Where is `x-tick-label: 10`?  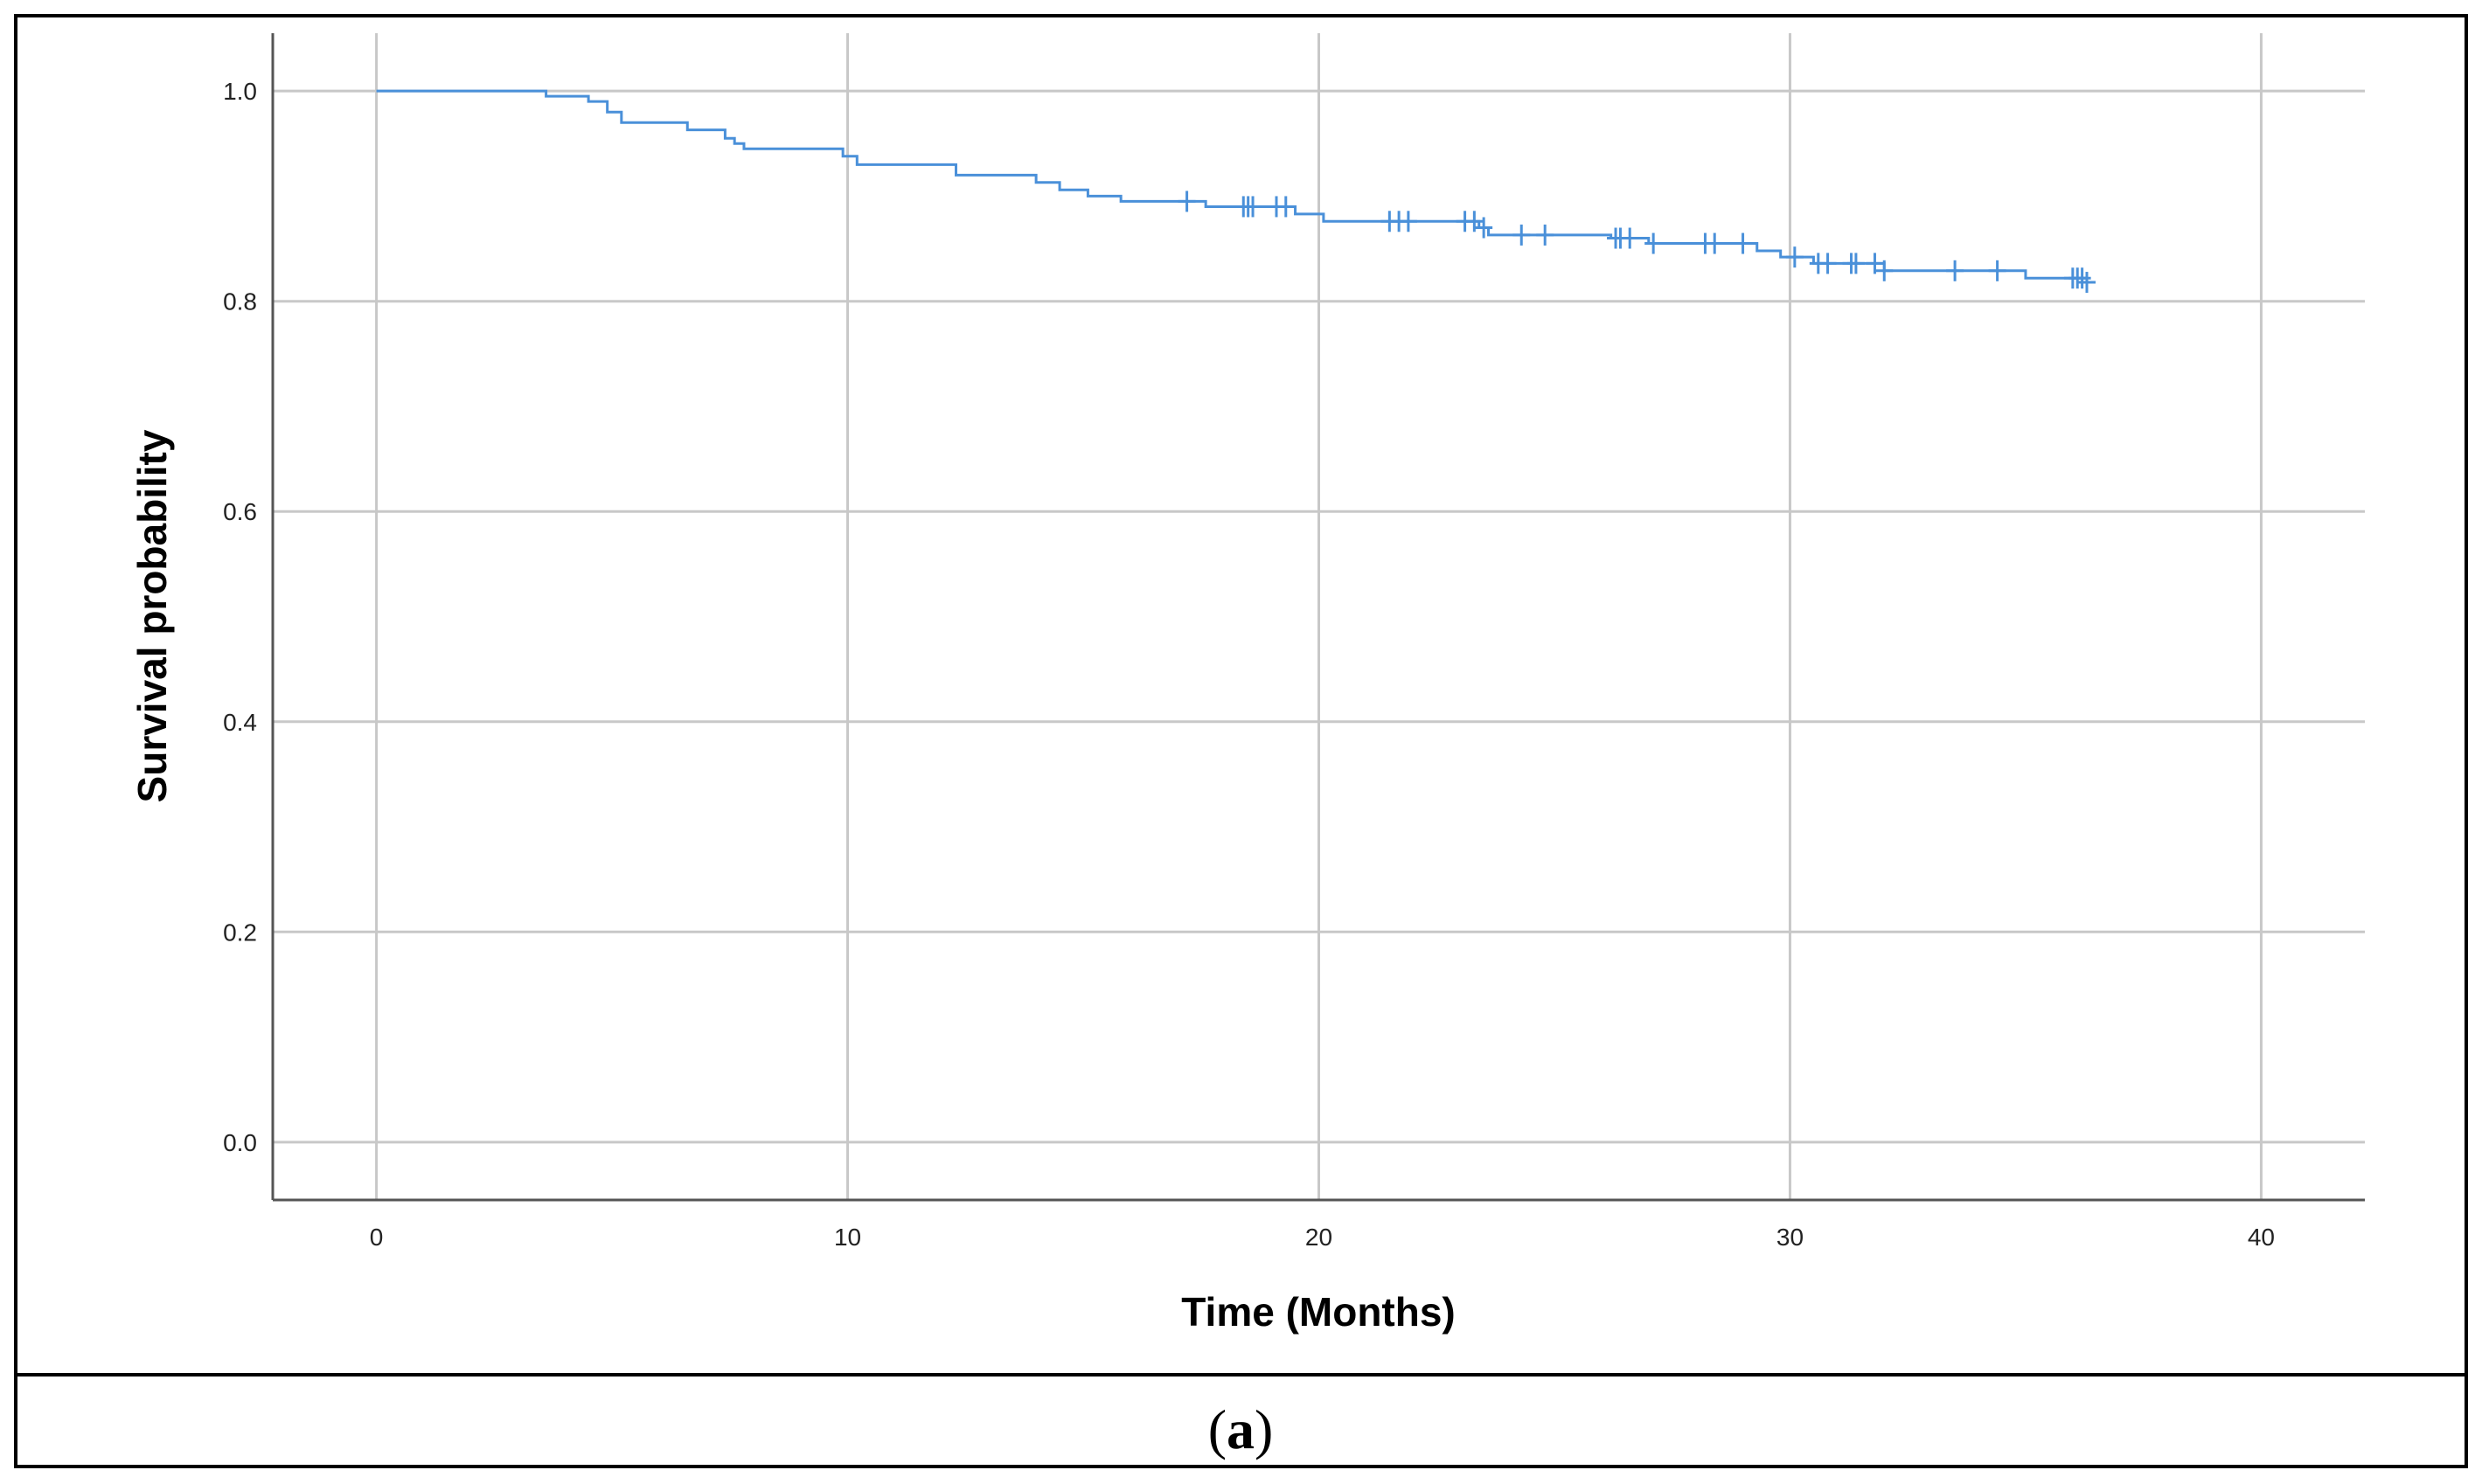 x-tick-label: 10 is located at coordinates (847, 1237).